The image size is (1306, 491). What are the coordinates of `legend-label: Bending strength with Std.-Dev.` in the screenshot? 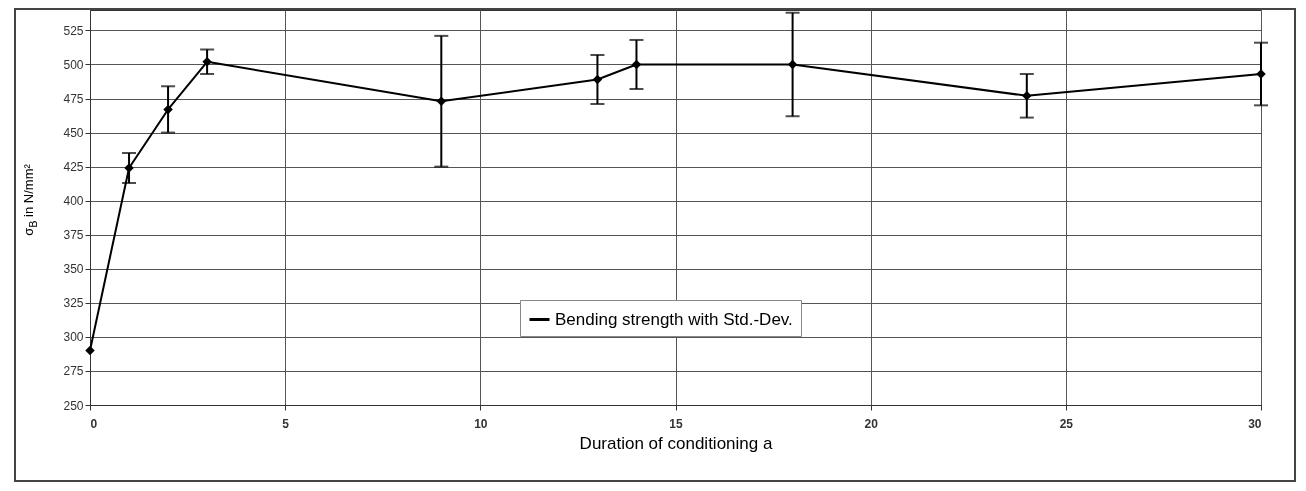 It's located at (674, 319).